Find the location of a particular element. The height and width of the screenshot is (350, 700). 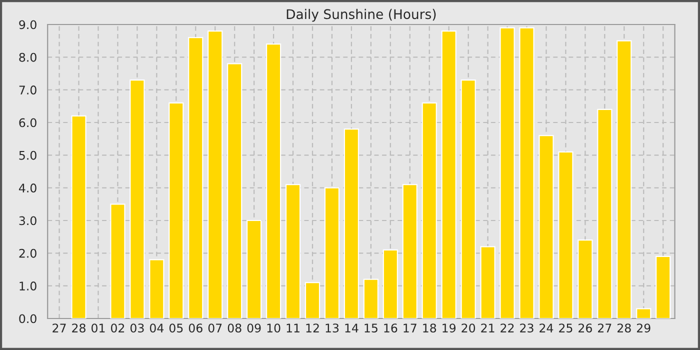

x-tick-label: 02 is located at coordinates (117, 328).